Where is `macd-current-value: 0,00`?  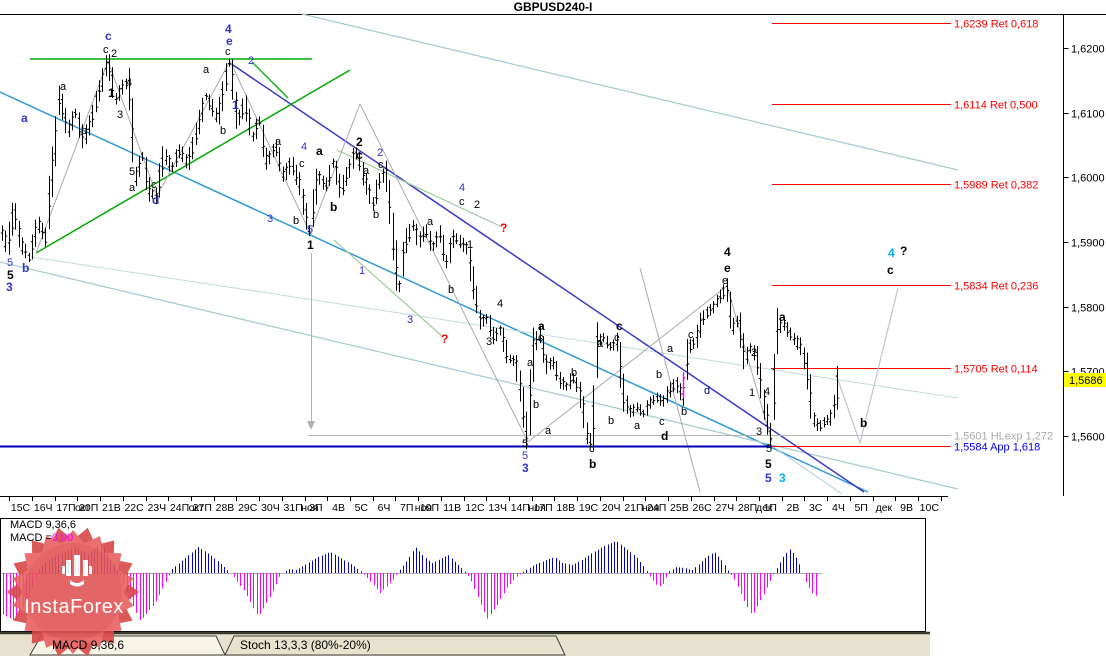
macd-current-value: 0,00 is located at coordinates (62, 538).